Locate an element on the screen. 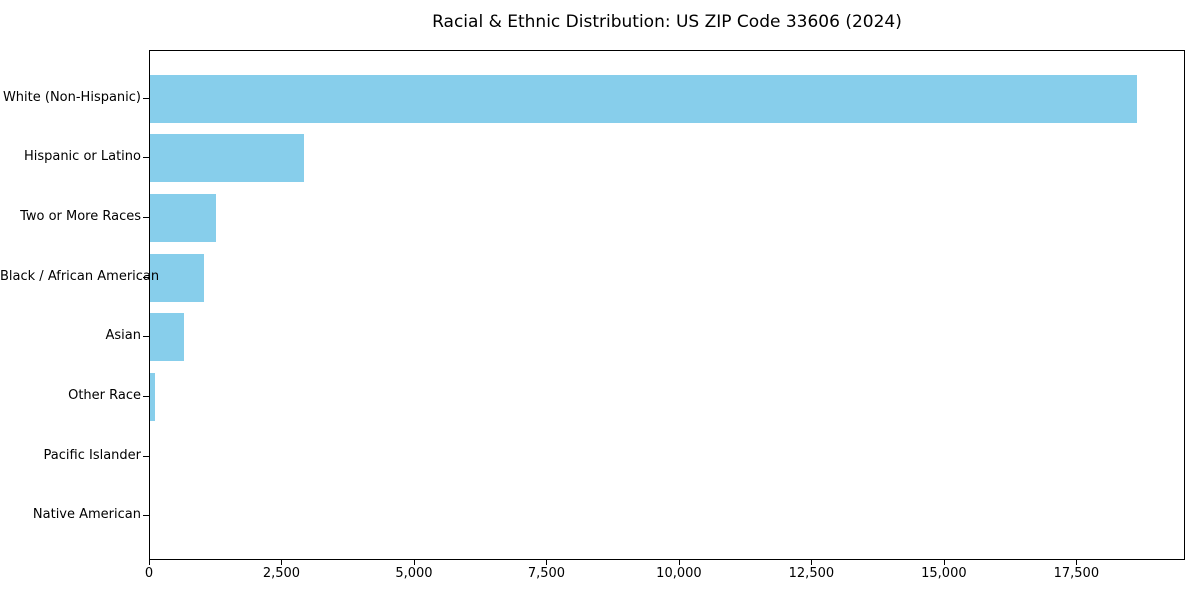  y-axis-label: Asian is located at coordinates (123, 336).